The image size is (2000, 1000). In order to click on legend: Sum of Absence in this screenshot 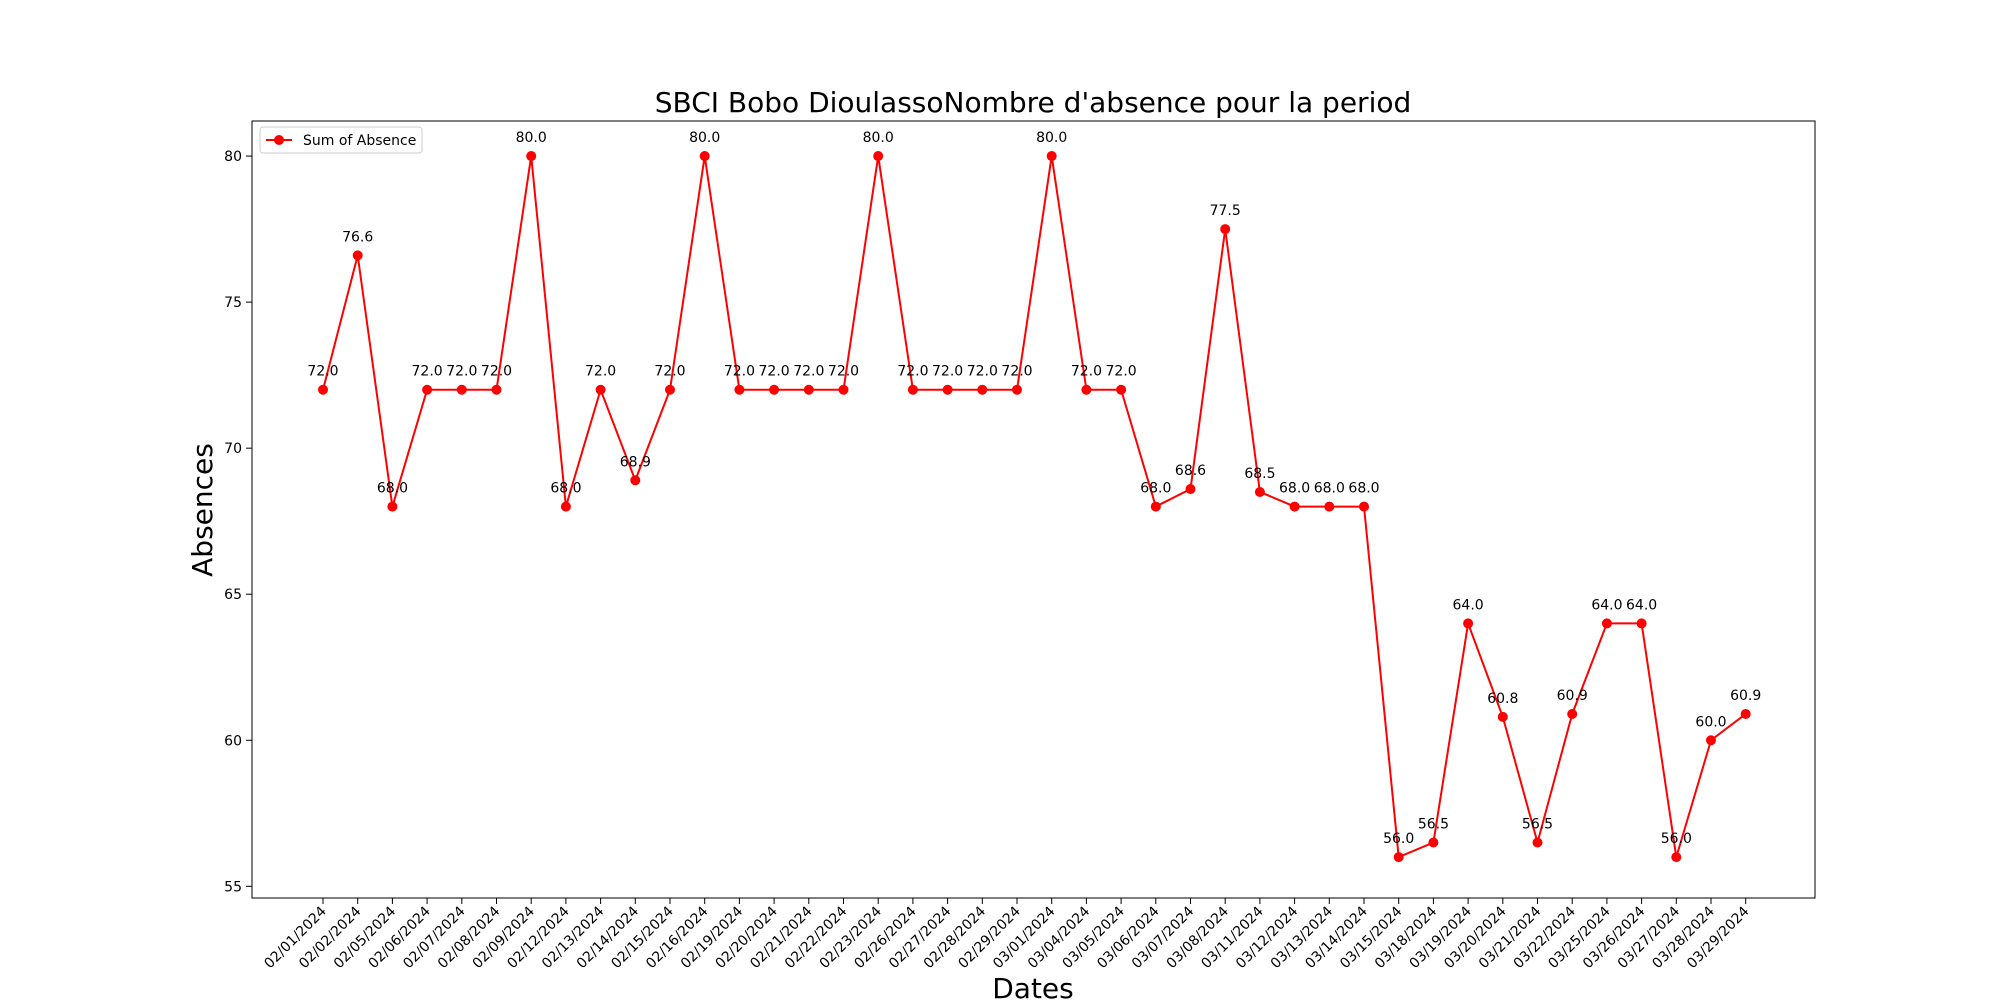, I will do `click(341, 140)`.